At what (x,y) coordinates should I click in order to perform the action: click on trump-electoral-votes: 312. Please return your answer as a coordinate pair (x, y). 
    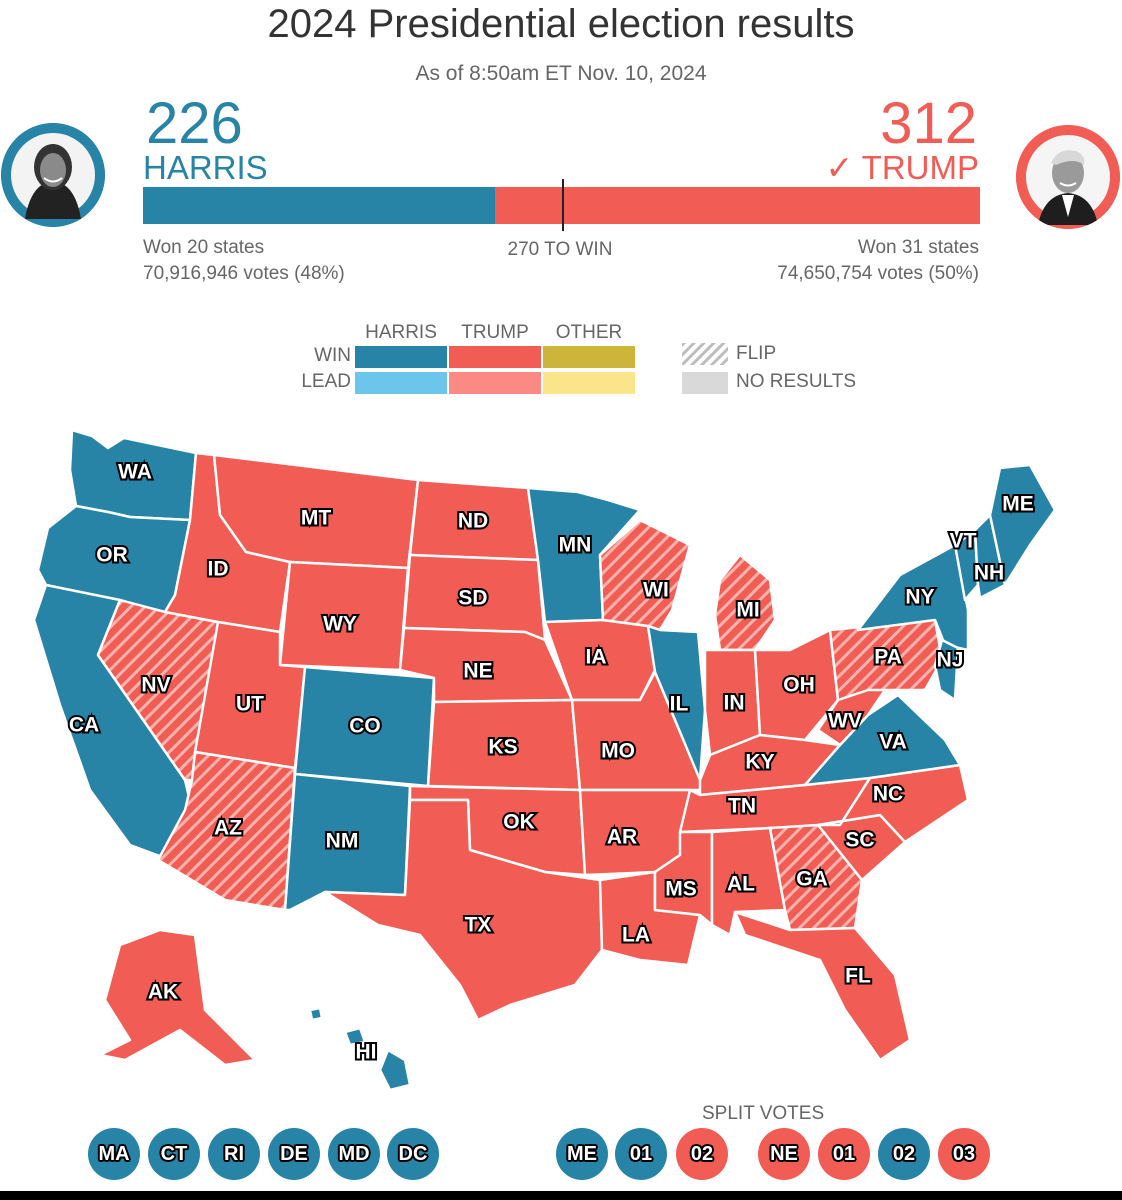
    Looking at the image, I should click on (928, 123).